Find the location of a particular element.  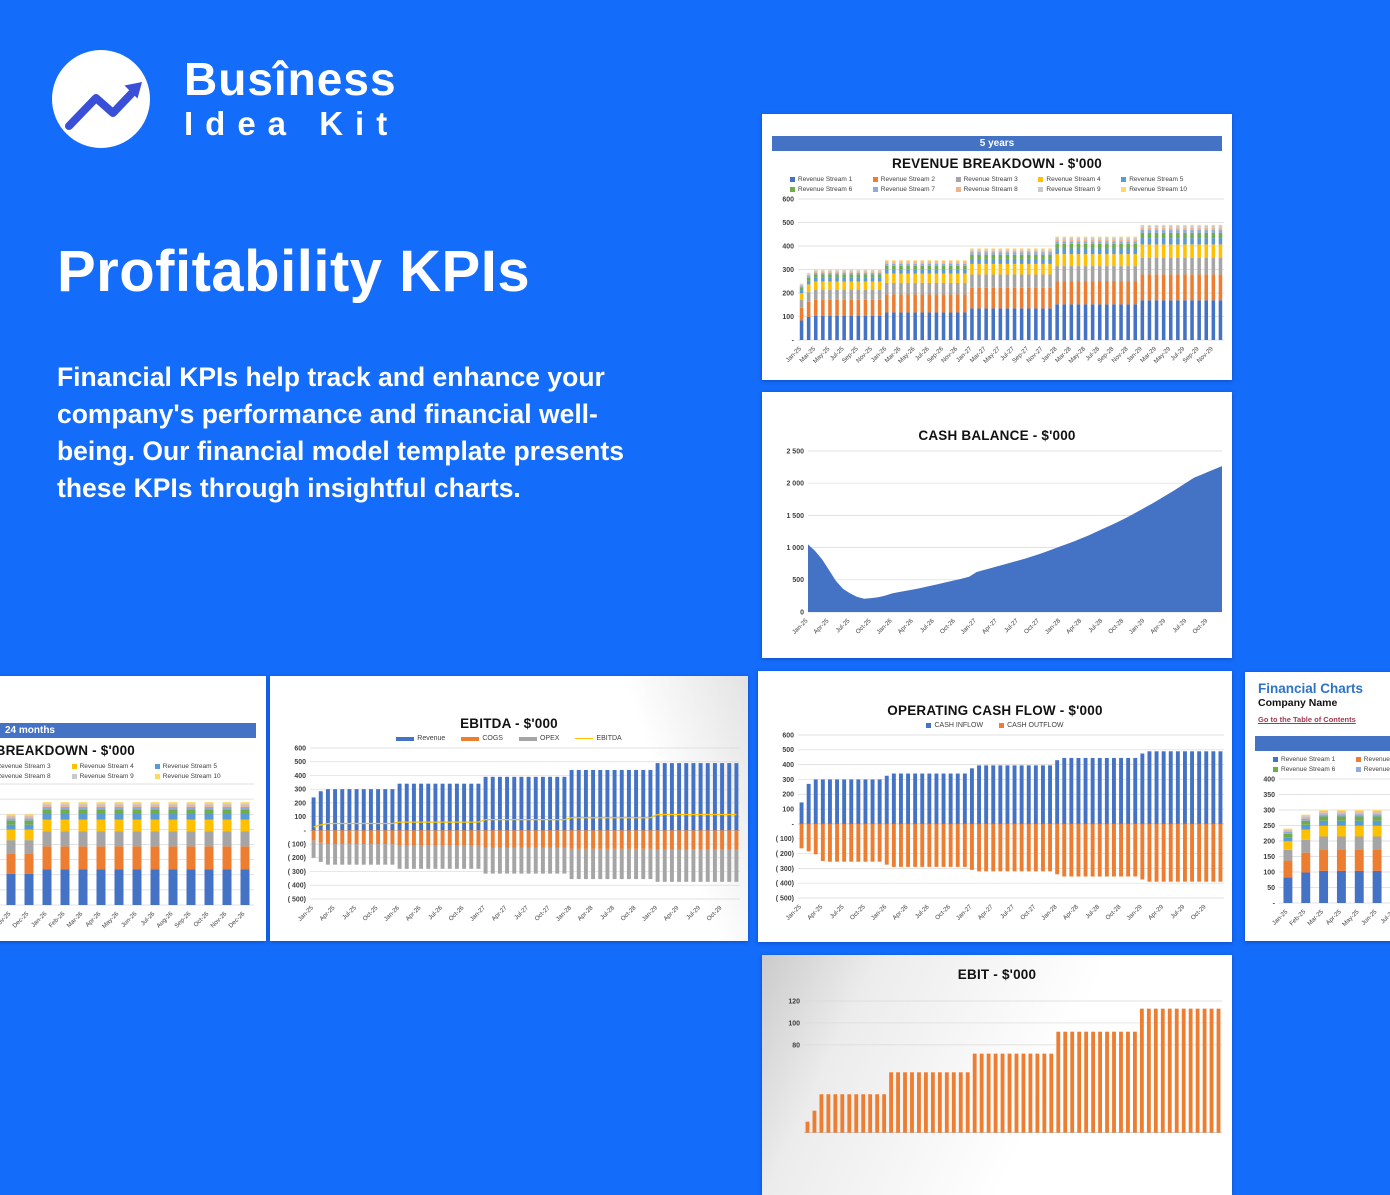

svg-text: Feb-26 is located at coordinates (57, 919).